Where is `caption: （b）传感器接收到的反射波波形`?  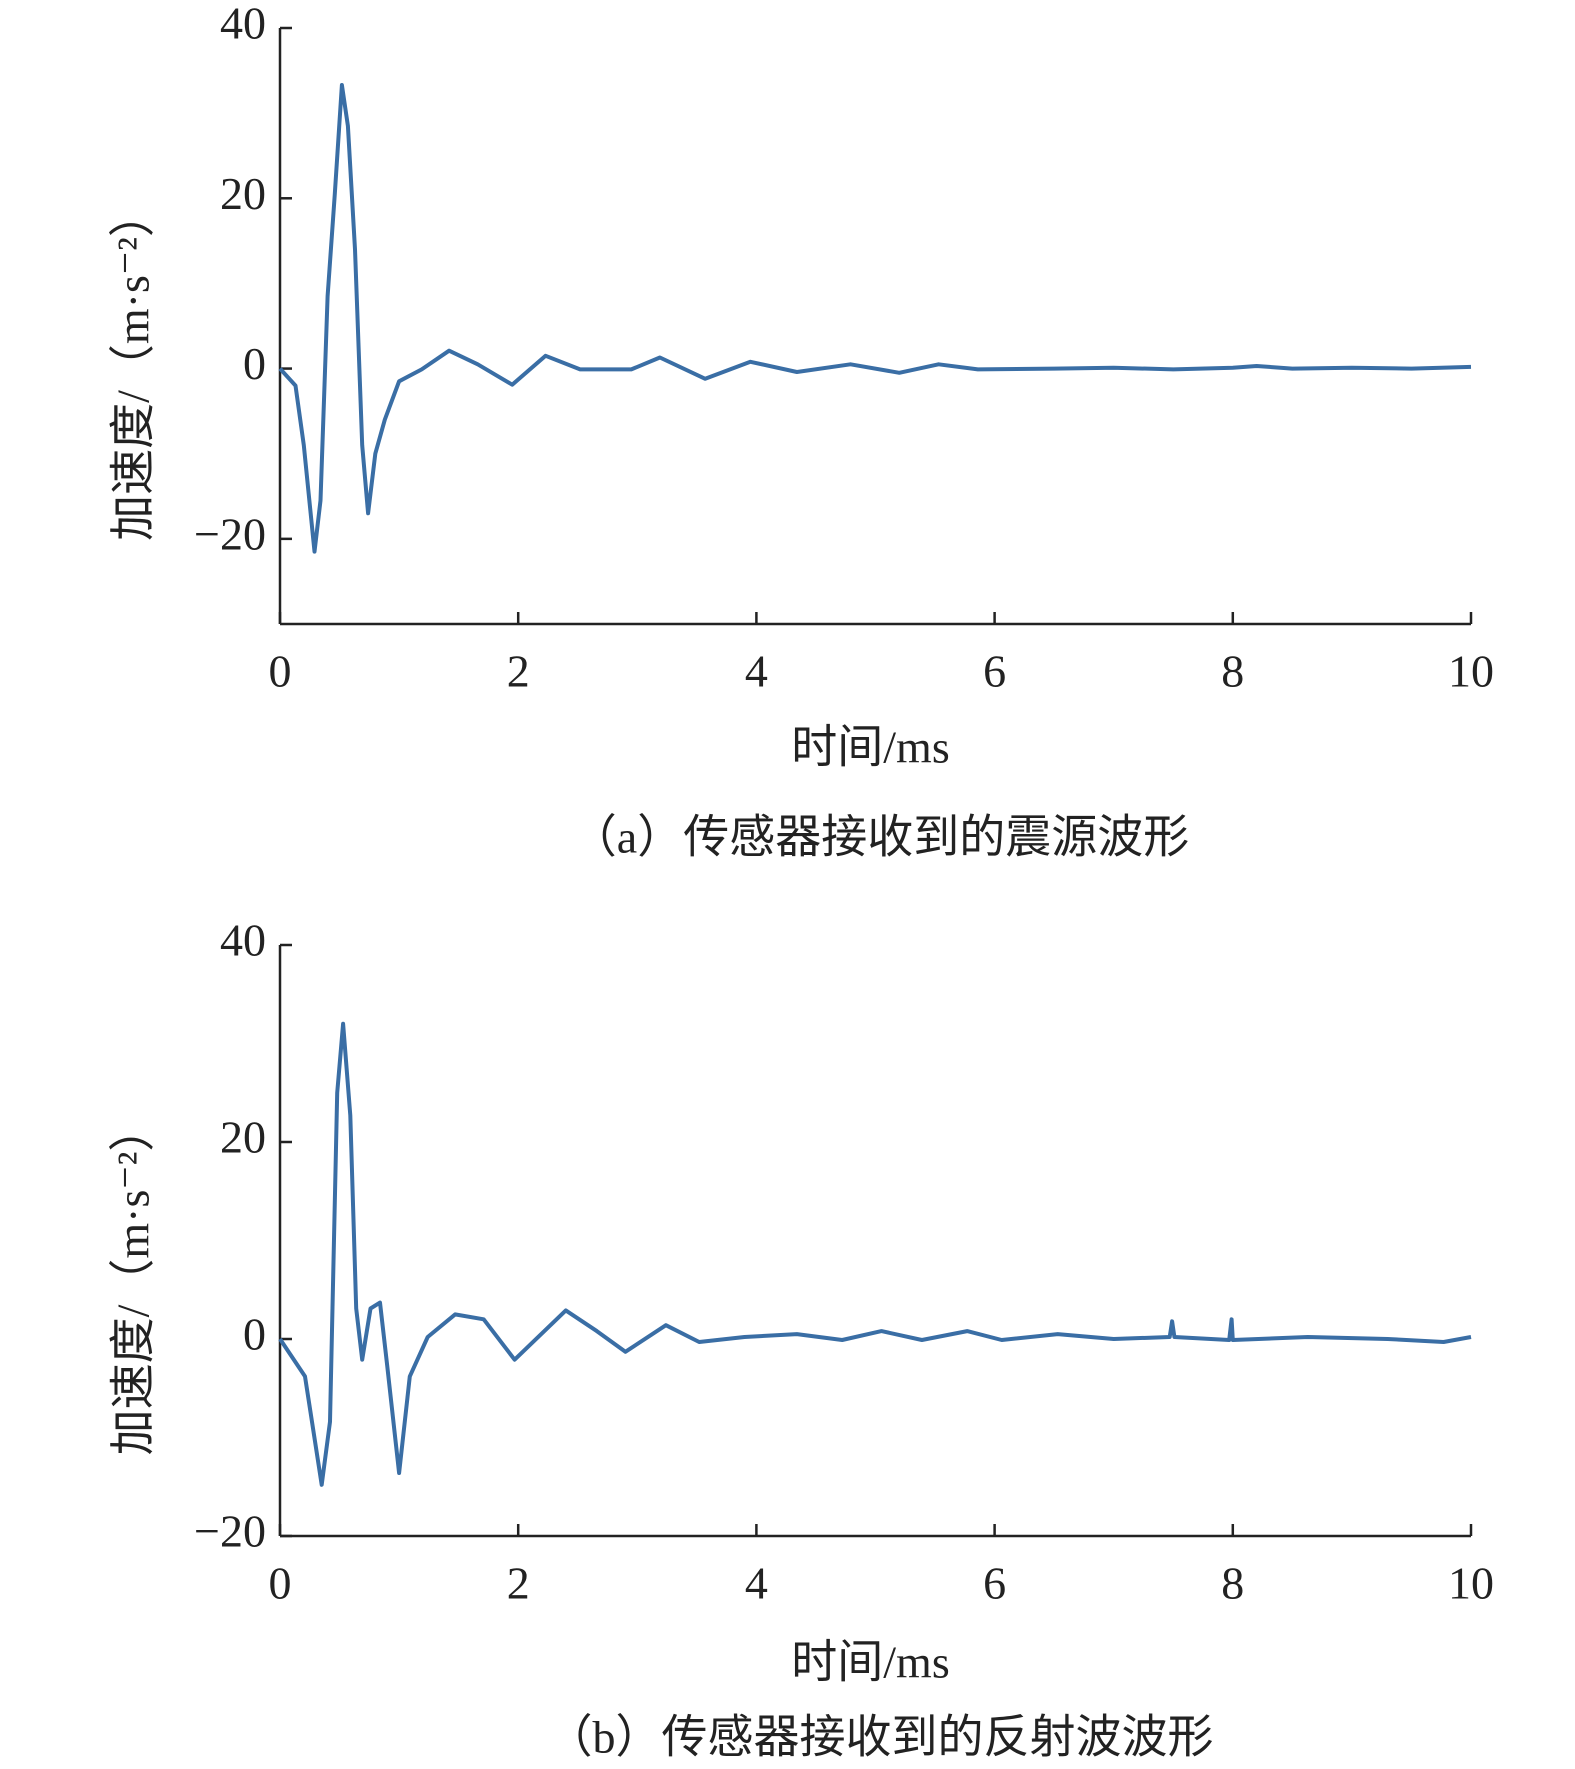
caption: （b）传感器接收到的反射波波形 is located at coordinates (880, 1737).